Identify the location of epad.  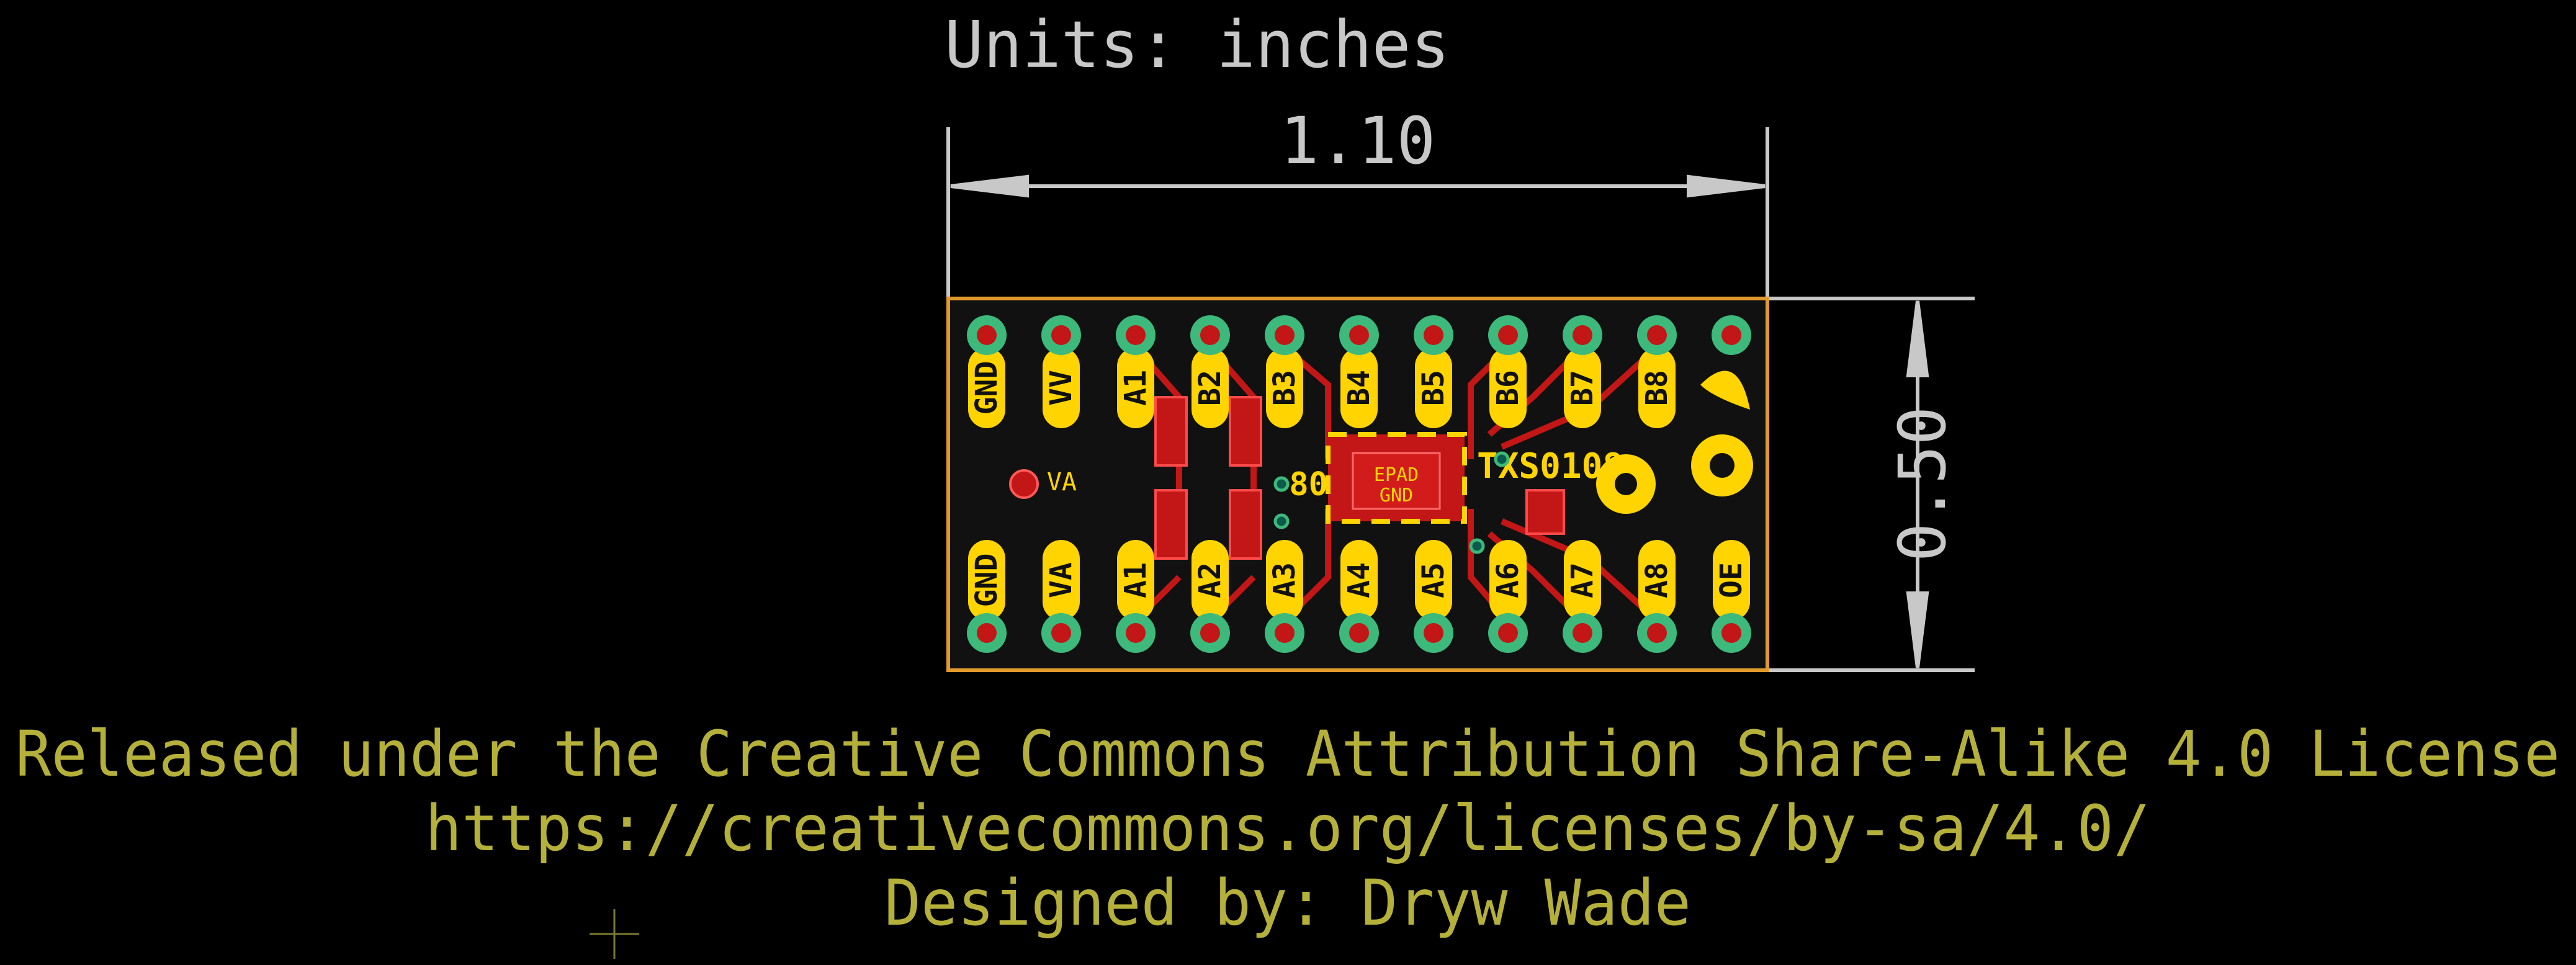
(1396, 481).